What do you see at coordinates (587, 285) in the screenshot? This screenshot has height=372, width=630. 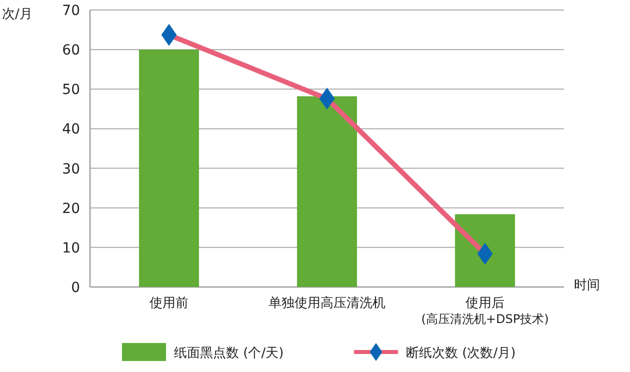 I see `x-axis-title: 时间` at bounding box center [587, 285].